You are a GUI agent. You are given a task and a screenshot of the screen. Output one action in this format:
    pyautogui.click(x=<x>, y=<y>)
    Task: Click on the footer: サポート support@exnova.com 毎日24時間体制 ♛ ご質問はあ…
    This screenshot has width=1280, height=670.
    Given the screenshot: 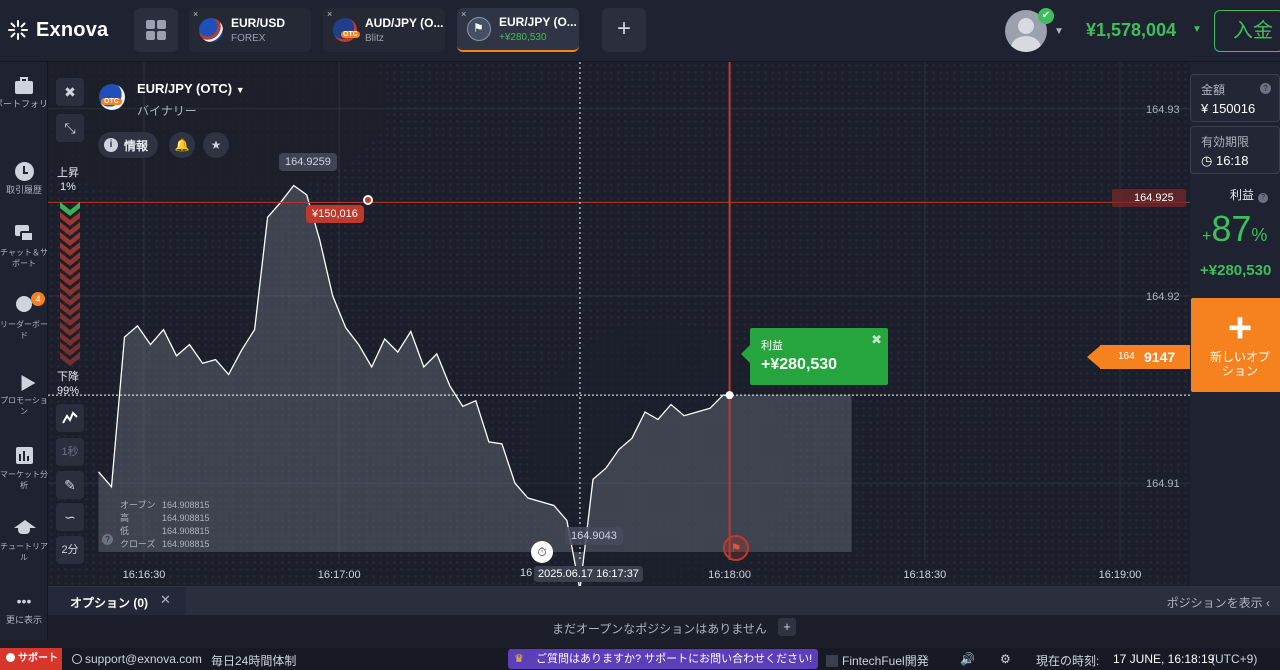 What is the action you would take?
    pyautogui.click(x=640, y=659)
    